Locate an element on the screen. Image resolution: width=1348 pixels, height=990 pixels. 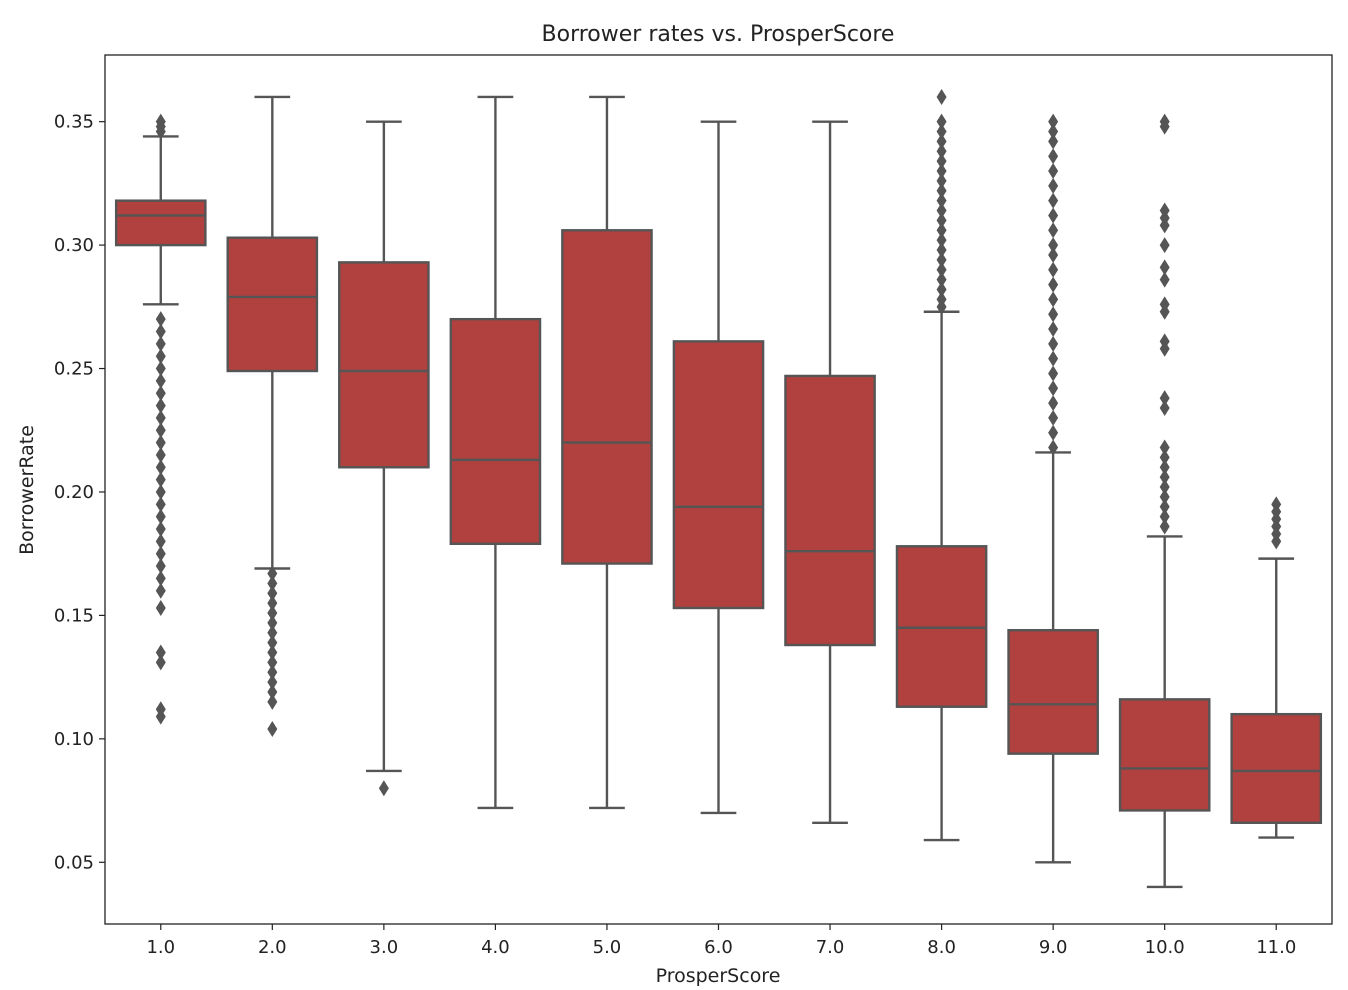
x-tick-label: 7.0 is located at coordinates (830, 947).